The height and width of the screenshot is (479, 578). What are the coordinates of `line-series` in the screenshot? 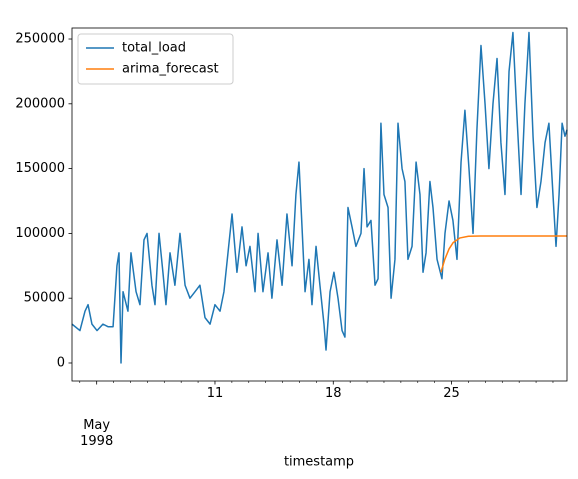 It's located at (503, 254).